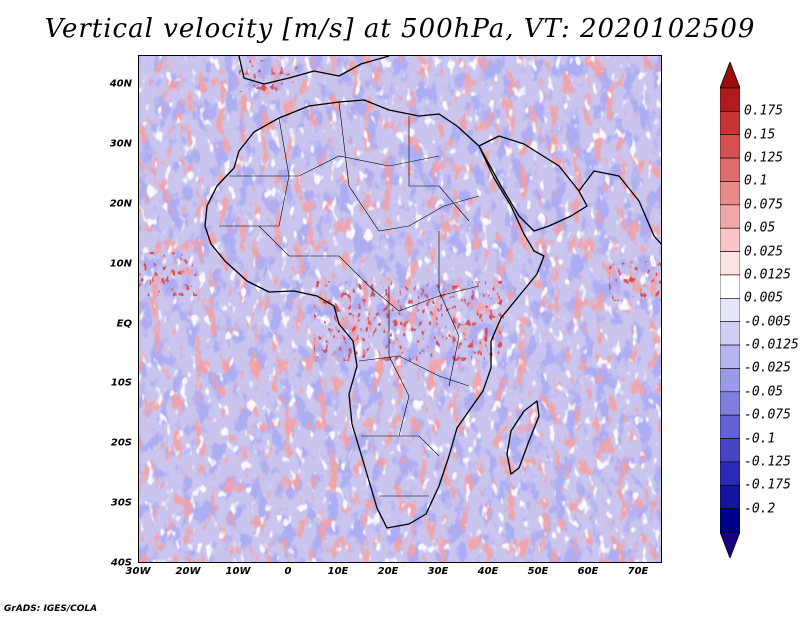 The image size is (800, 618). What do you see at coordinates (120, 204) in the screenshot?
I see `lat-label-20n: 20N` at bounding box center [120, 204].